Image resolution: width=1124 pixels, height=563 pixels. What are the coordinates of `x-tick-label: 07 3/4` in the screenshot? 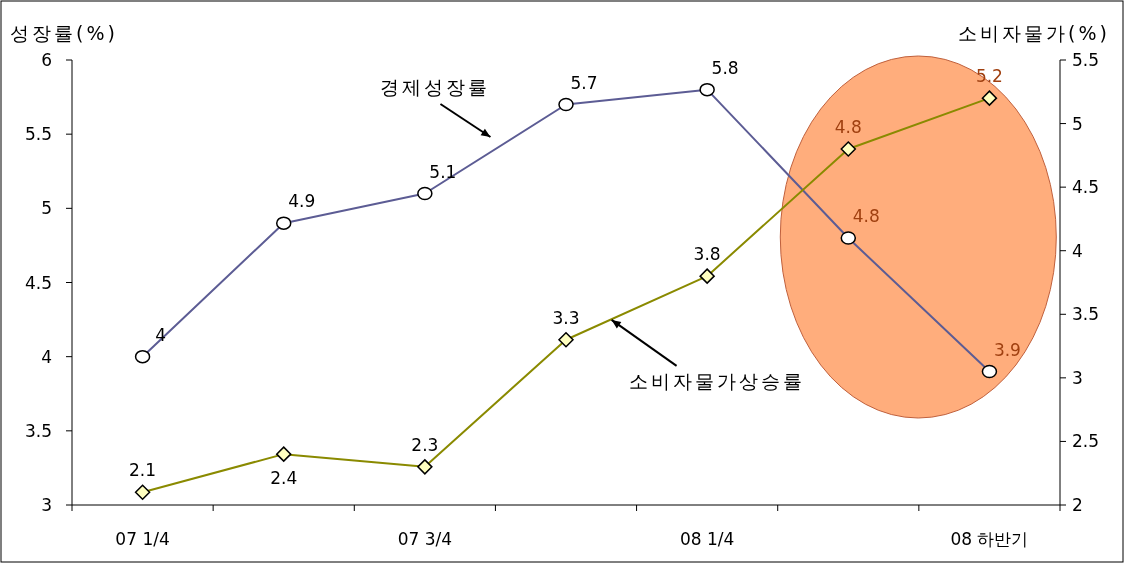 It's located at (425, 539).